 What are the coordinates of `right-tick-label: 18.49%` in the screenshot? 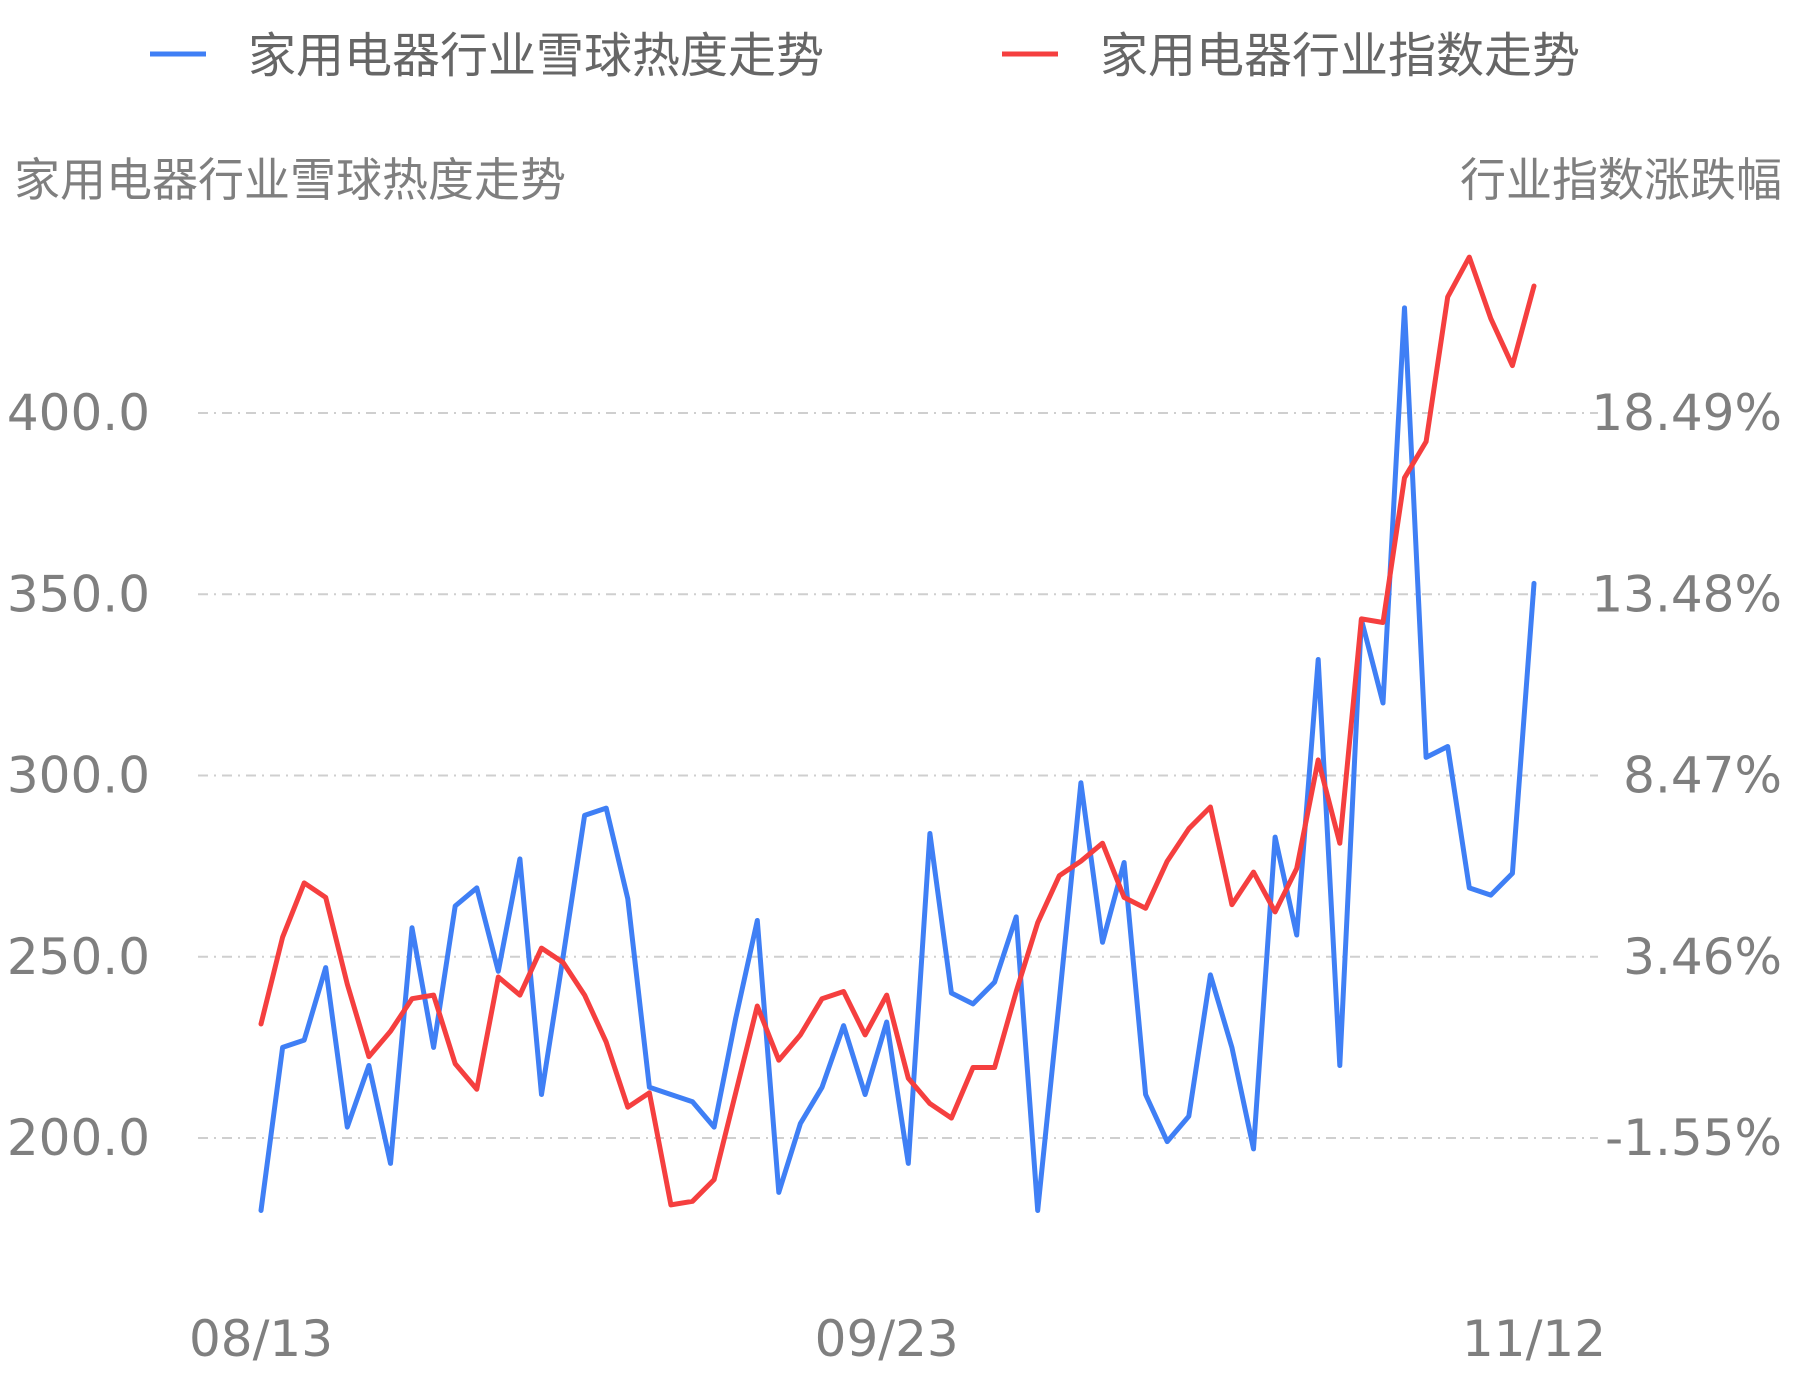 It's located at (1686, 413).